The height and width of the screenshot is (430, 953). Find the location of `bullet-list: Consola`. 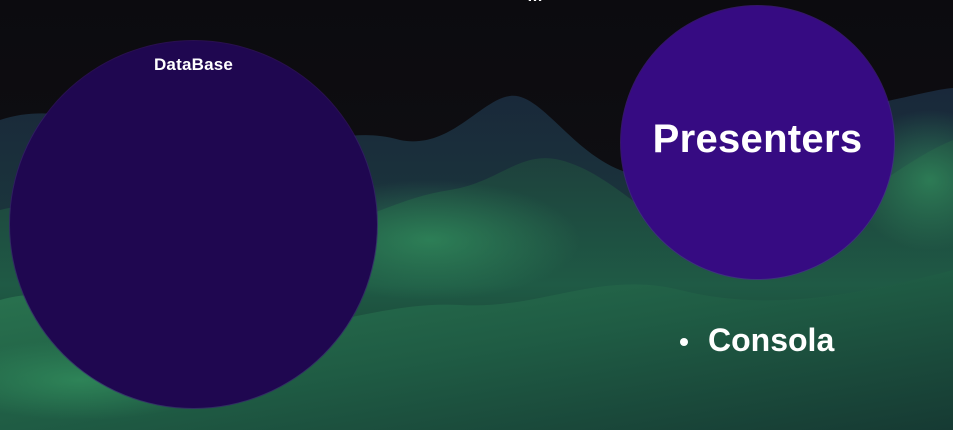

bullet-list: Consola is located at coordinates (757, 340).